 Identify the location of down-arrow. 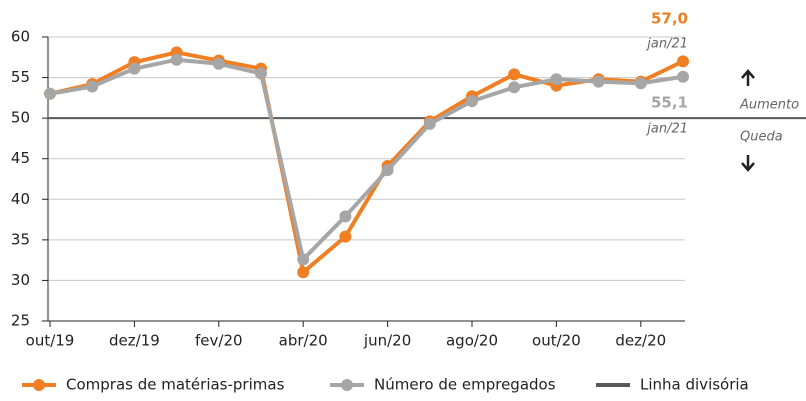
(748, 163).